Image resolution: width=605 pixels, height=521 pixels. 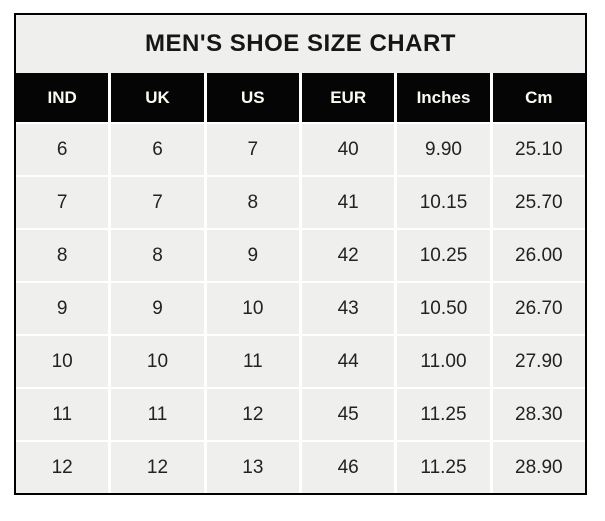 I want to click on table-cell: 11.00, so click(x=443, y=361).